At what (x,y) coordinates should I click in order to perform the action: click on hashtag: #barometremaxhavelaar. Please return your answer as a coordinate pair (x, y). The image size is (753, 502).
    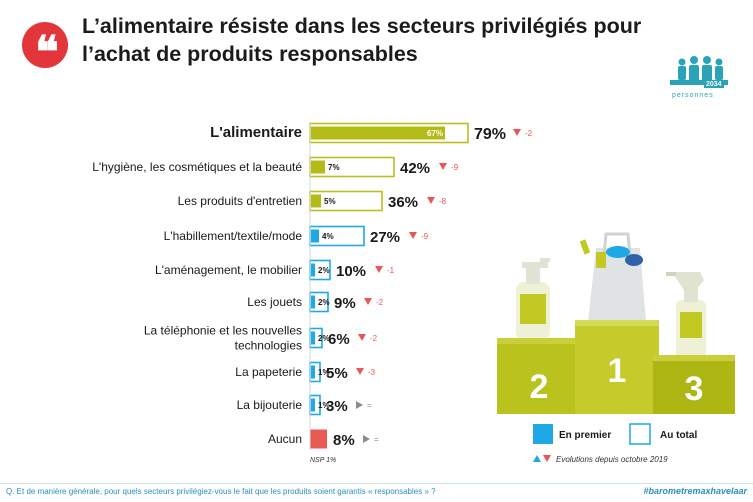
    Looking at the image, I should click on (695, 491).